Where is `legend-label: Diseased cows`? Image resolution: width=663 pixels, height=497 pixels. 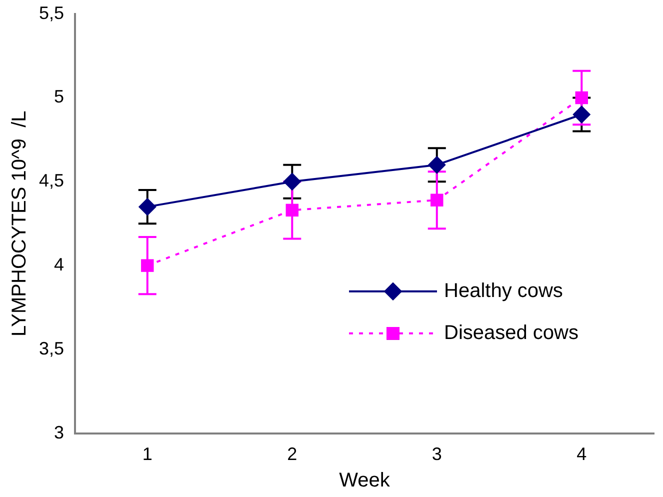
legend-label: Diseased cows is located at coordinates (511, 333).